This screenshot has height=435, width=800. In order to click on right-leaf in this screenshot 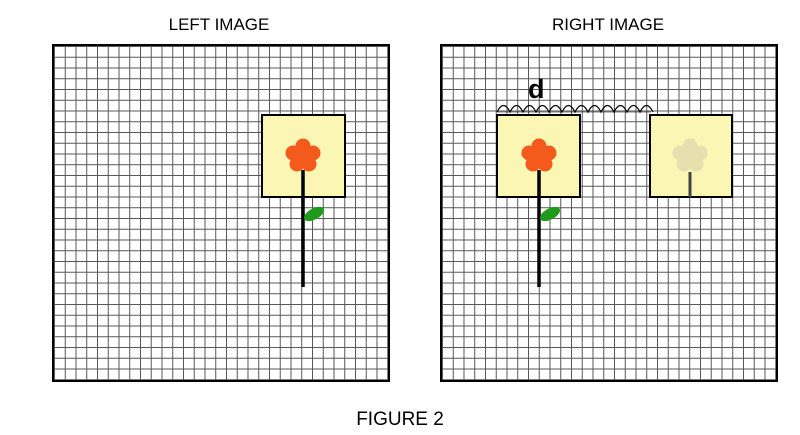, I will do `click(550, 214)`.